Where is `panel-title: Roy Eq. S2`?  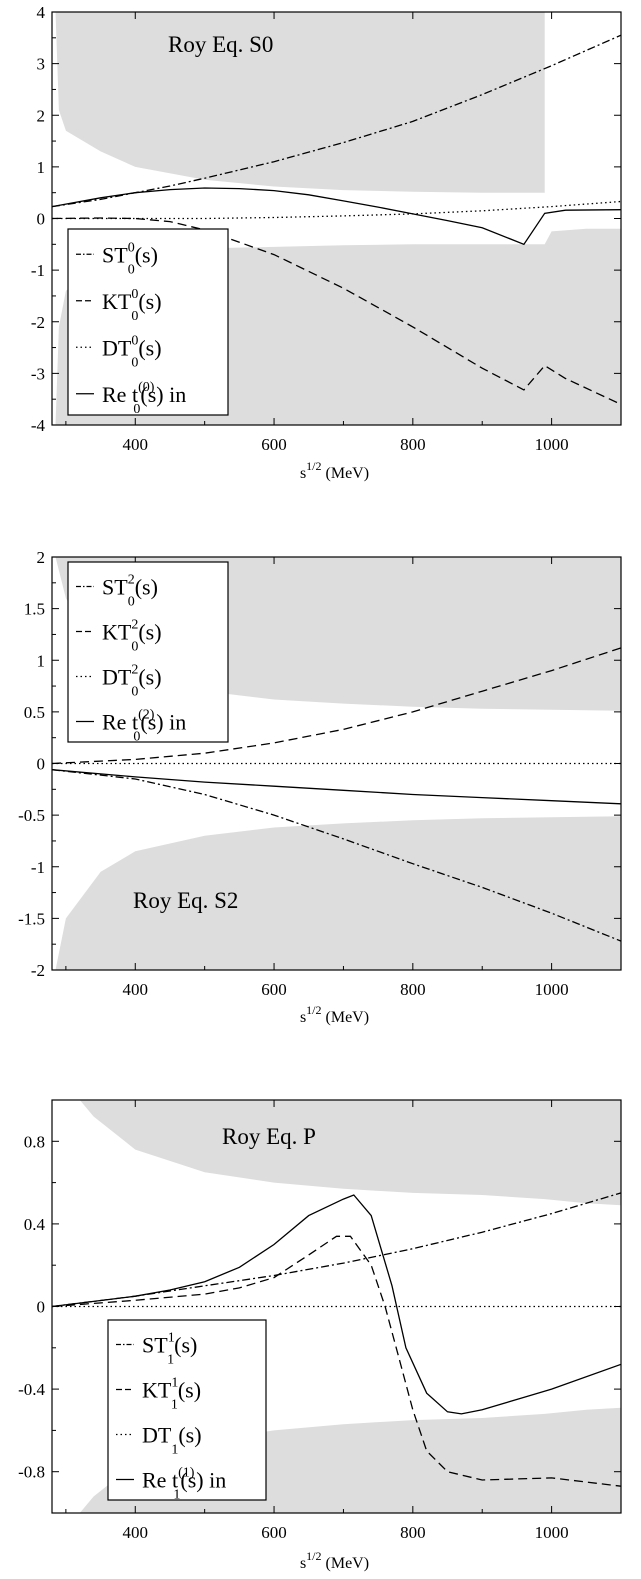
panel-title: Roy Eq. S2 is located at coordinates (185, 900).